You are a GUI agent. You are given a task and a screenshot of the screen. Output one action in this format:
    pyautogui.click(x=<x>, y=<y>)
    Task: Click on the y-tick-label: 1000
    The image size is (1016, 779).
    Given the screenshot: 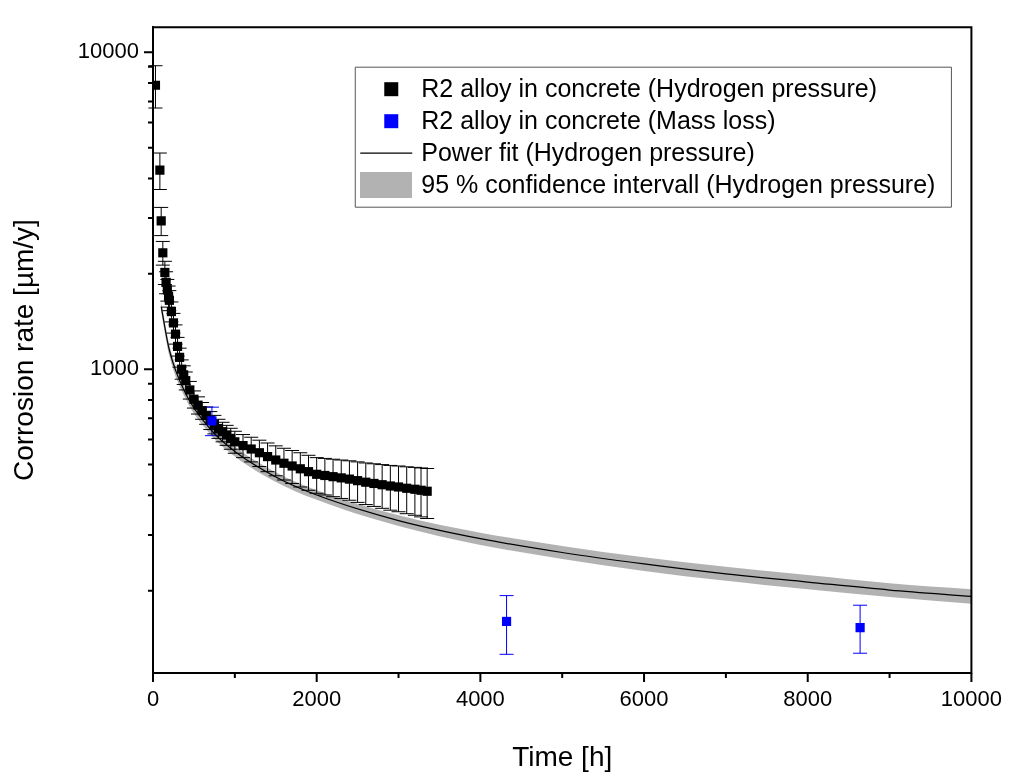 What is the action you would take?
    pyautogui.click(x=114, y=368)
    